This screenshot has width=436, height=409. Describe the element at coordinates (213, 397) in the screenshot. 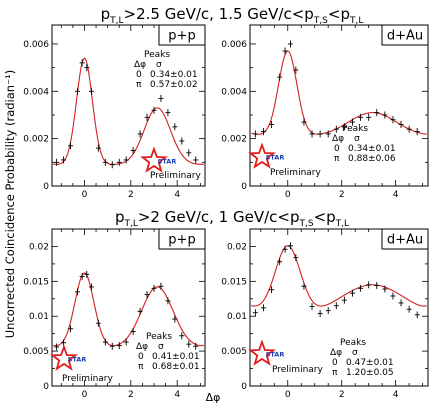

I see `x-axis-label: Δφ` at that location.